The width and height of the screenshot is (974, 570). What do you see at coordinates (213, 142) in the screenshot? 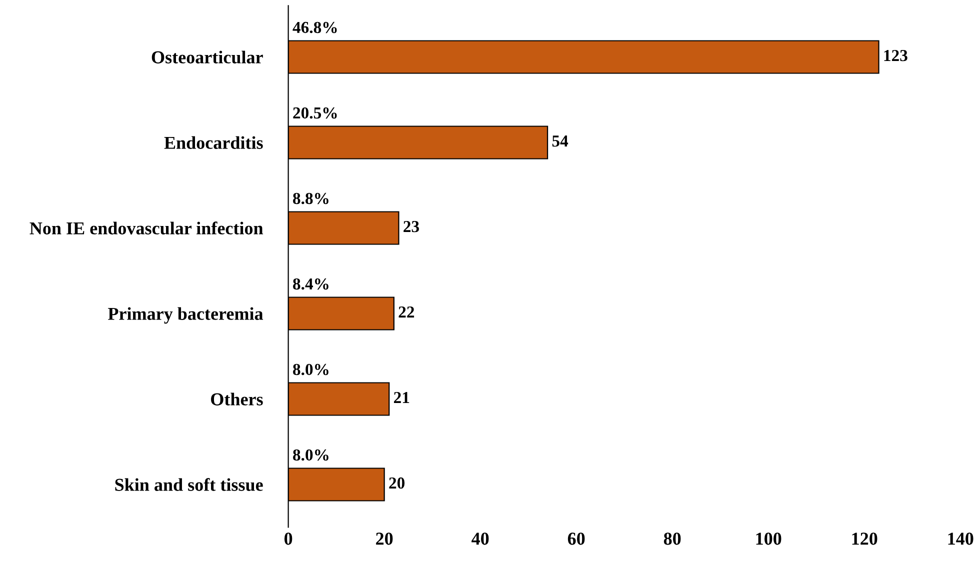
I see `y-tick-label: Endocarditis` at bounding box center [213, 142].